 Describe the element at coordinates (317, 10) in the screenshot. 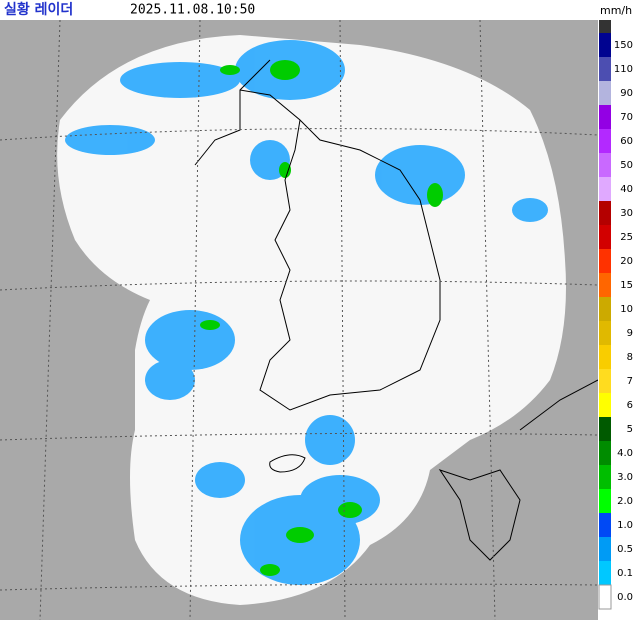

I see `header-bar` at that location.